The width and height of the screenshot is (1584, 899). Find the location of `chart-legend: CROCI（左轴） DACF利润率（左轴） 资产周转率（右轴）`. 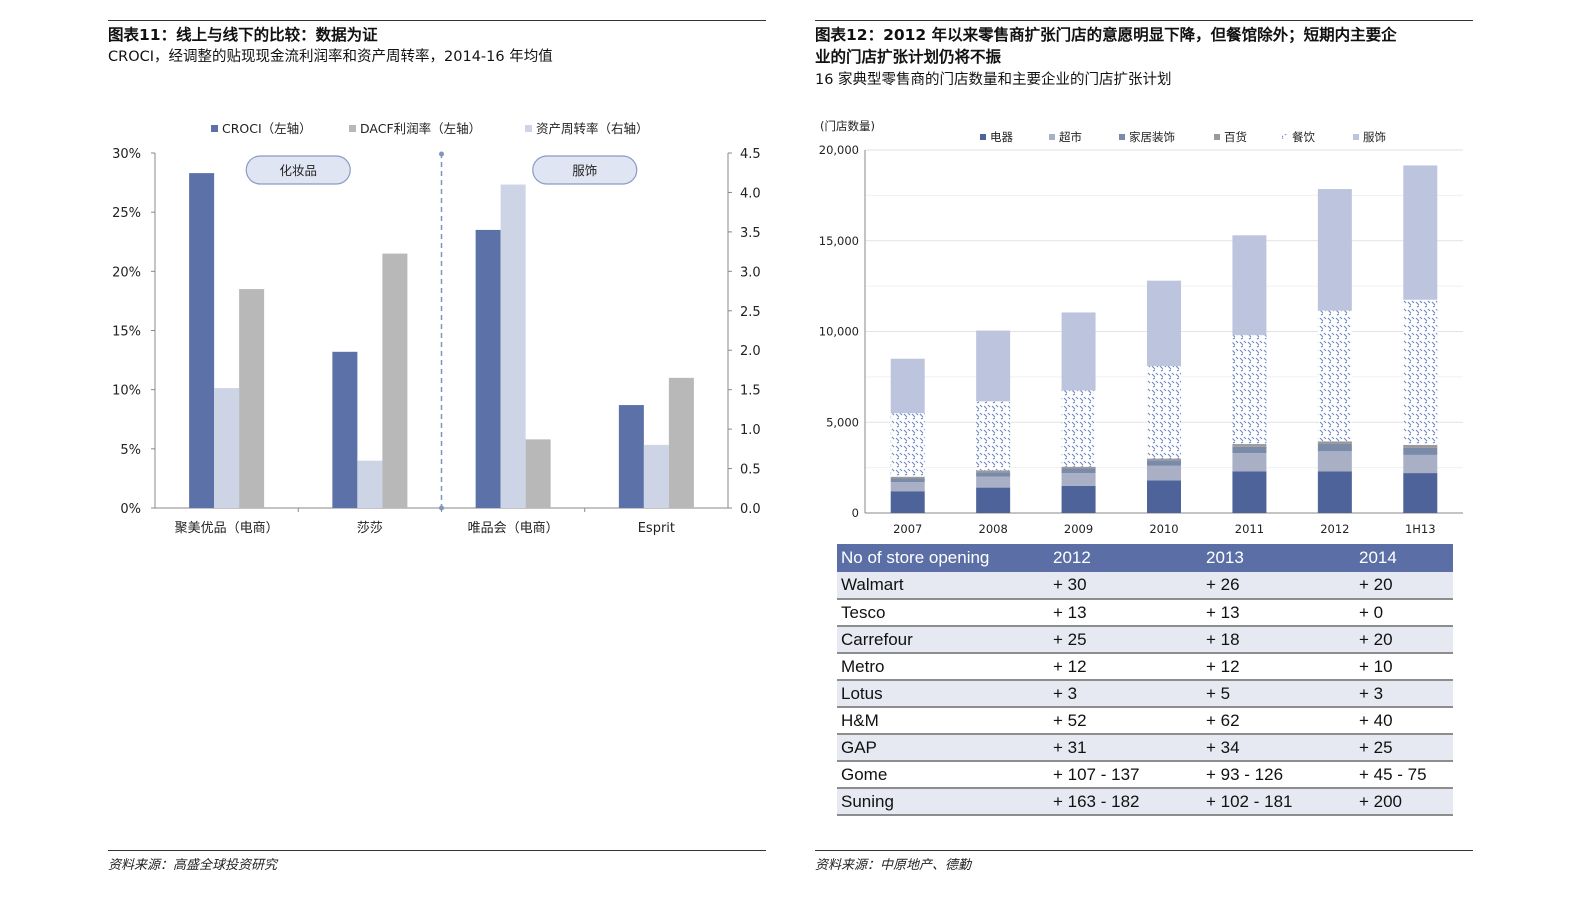

chart-legend: CROCI（左轴） DACF利润率（左轴） 资产周转率（右轴） is located at coordinates (430, 128).